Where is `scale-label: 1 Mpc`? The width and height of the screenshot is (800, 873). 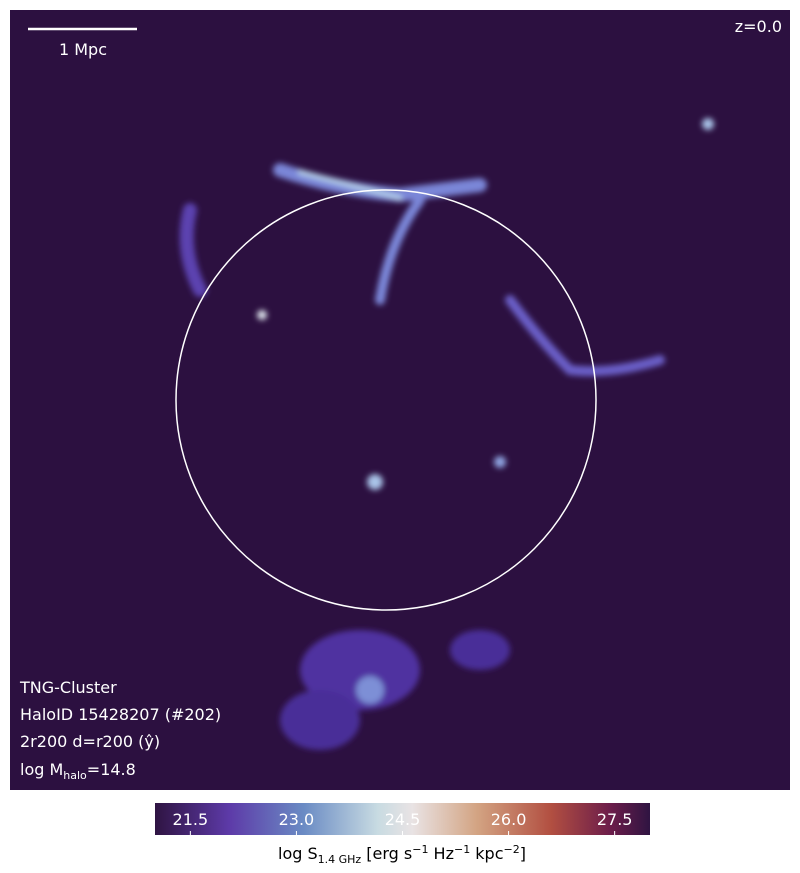 scale-label: 1 Mpc is located at coordinates (83, 49).